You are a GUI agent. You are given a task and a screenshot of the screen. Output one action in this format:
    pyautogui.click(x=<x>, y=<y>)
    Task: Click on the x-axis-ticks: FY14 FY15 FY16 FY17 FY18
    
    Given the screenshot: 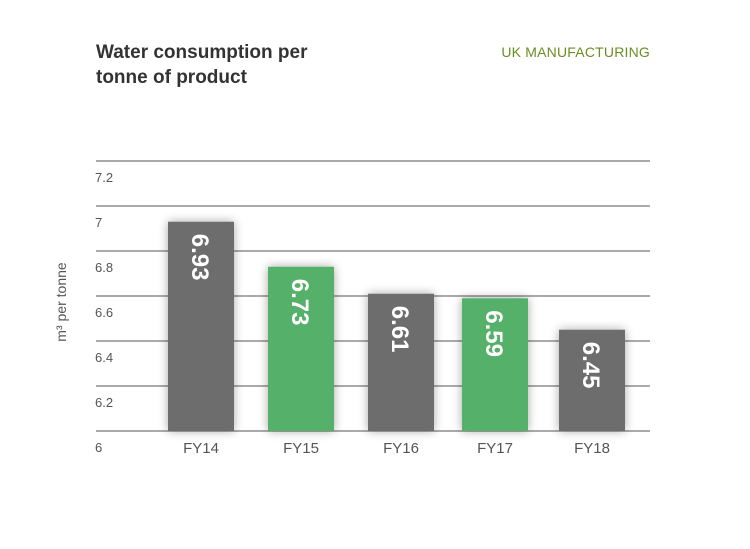 What is the action you would take?
    pyautogui.click(x=396, y=448)
    